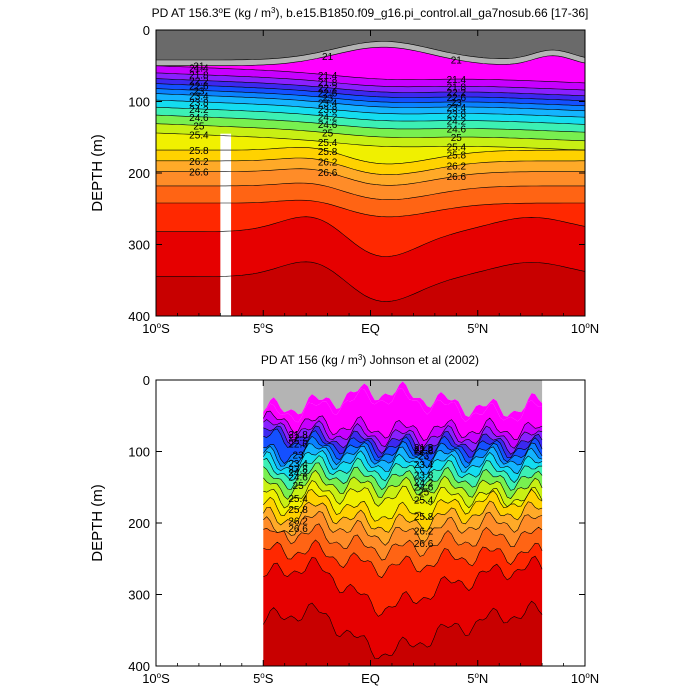  What do you see at coordinates (139, 102) in the screenshot?
I see `y-tick-label: 100` at bounding box center [139, 102].